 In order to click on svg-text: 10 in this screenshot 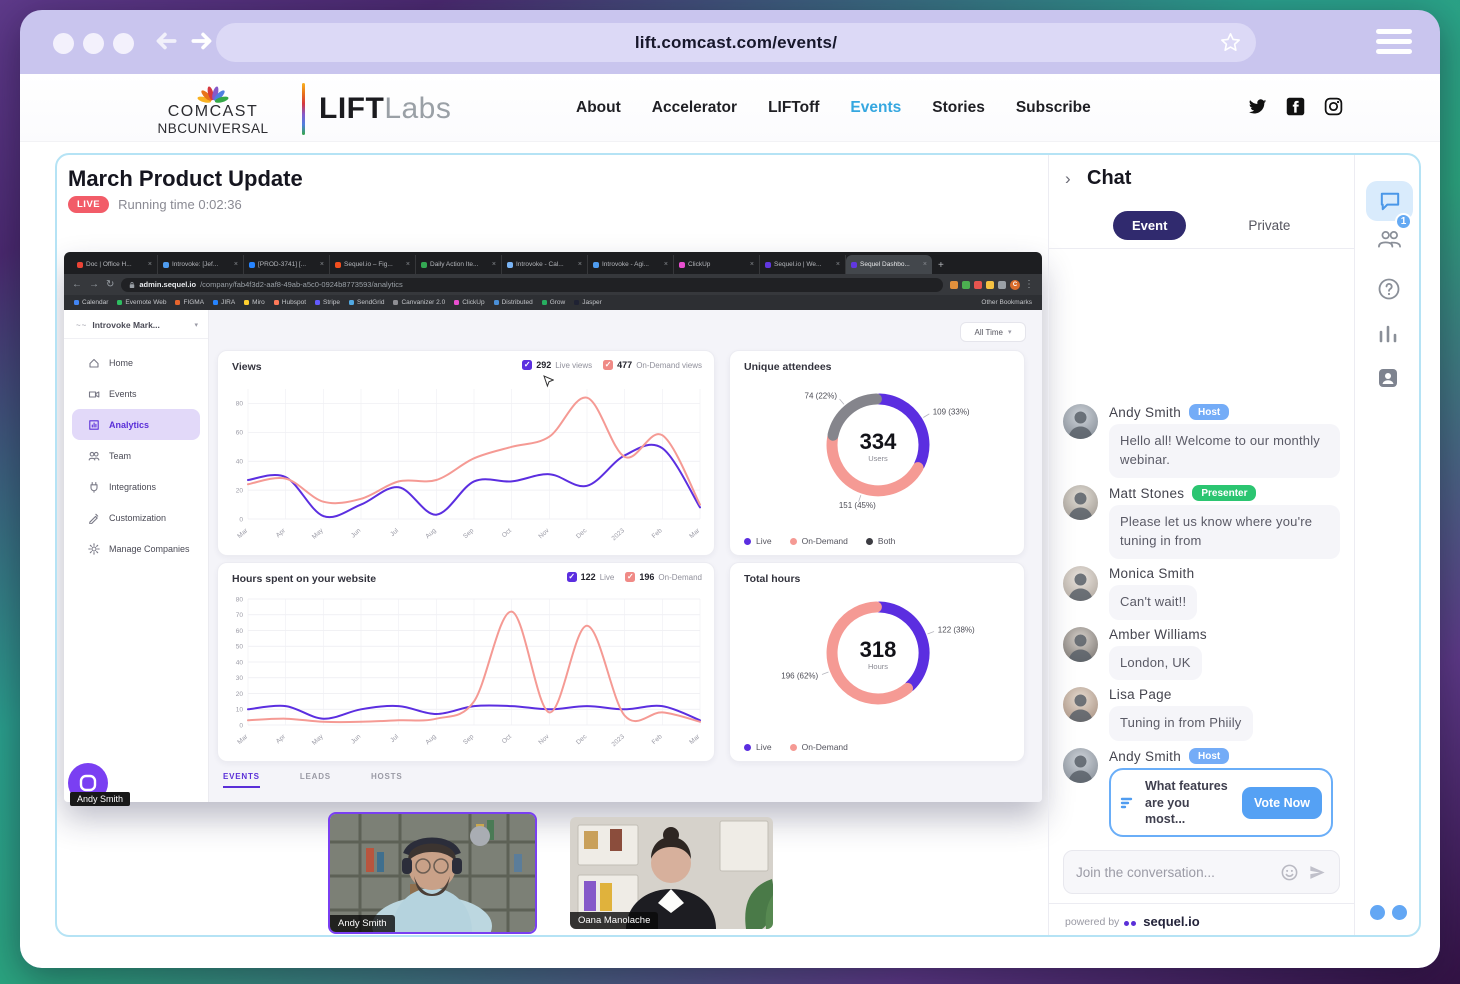, I will do `click(240, 710)`.